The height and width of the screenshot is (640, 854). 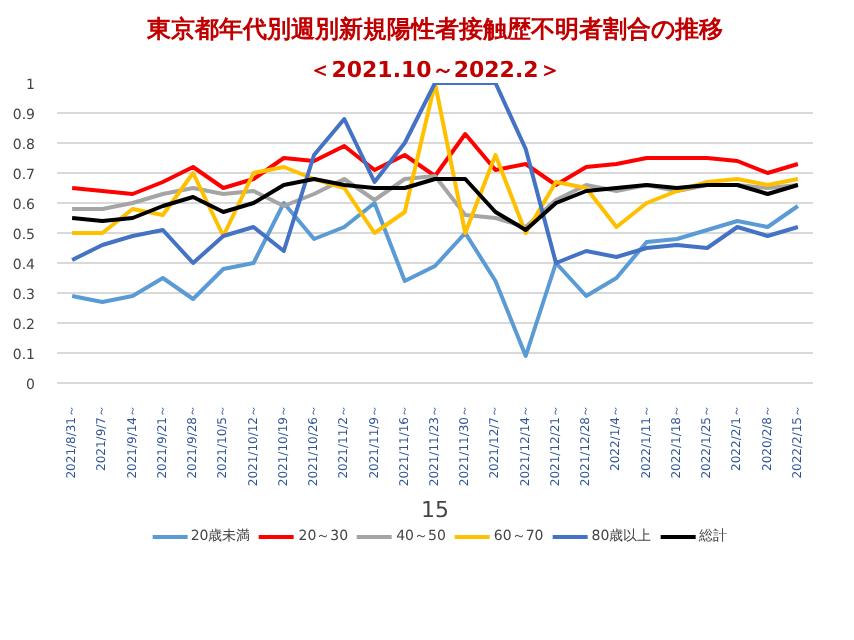 What do you see at coordinates (435, 70) in the screenshot?
I see `chart-subtitle: ＜2021.10～2022.2＞` at bounding box center [435, 70].